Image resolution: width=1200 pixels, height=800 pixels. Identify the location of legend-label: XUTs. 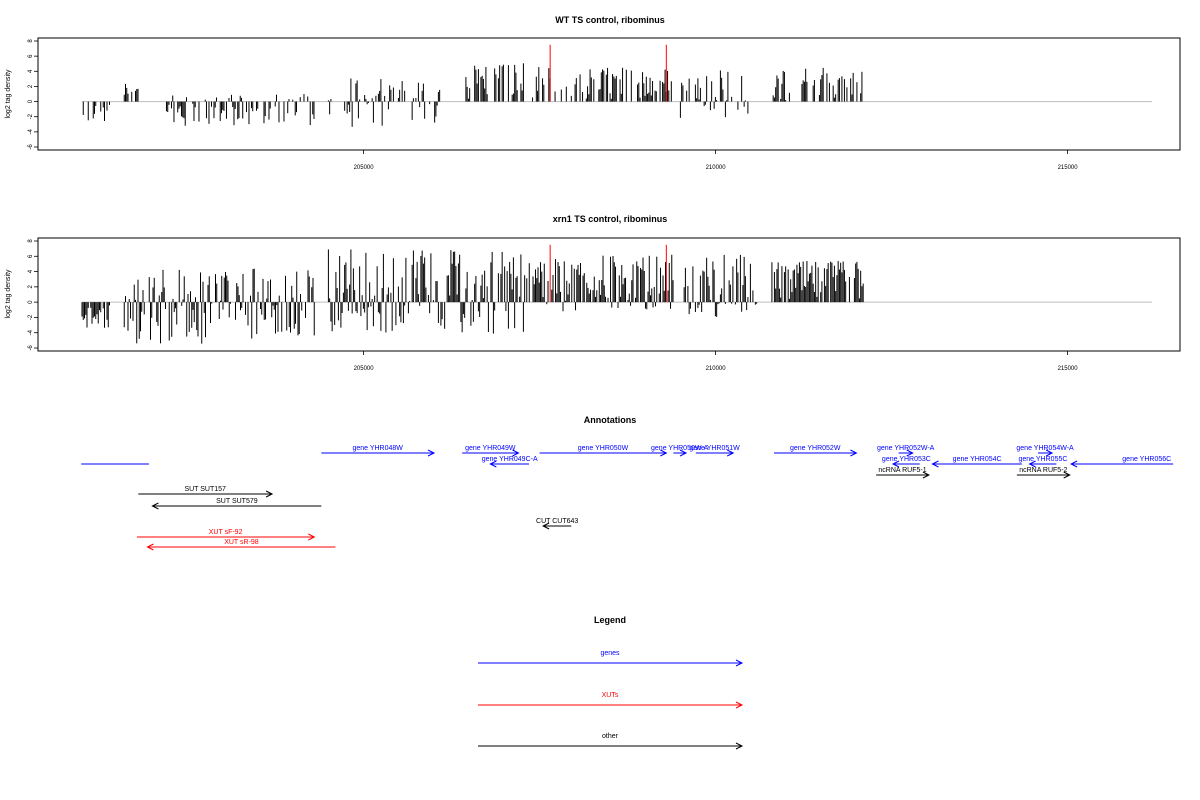
(610, 695).